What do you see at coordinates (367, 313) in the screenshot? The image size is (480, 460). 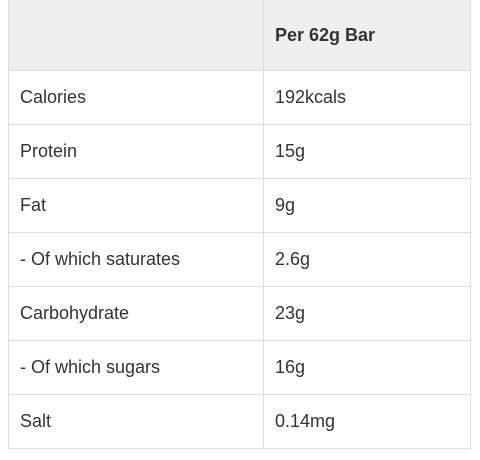 I see `nutrient-amount-cell: 23g` at bounding box center [367, 313].